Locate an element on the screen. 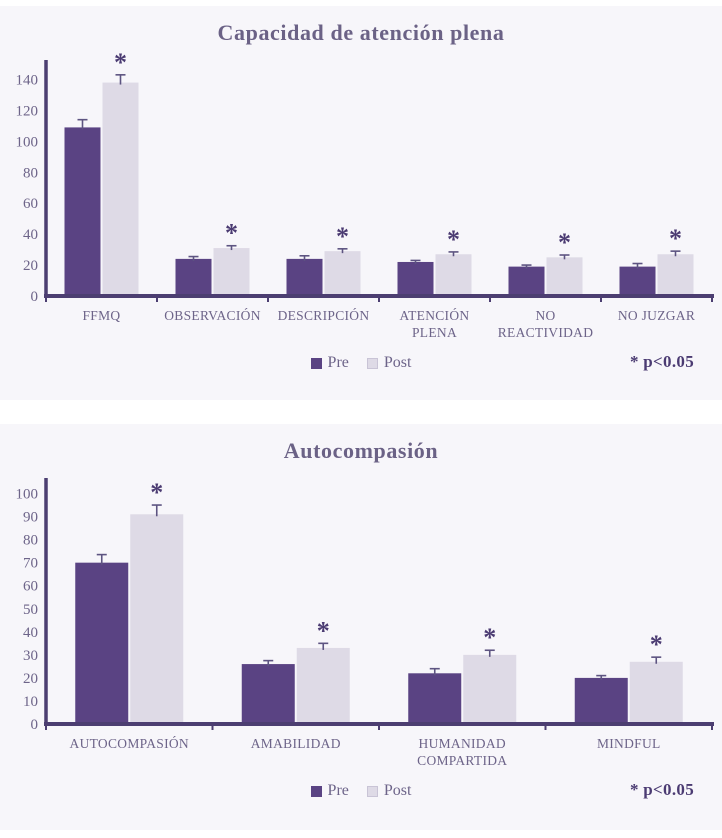  x-category-label: AUTOCOMPASIÓN is located at coordinates (129, 743).